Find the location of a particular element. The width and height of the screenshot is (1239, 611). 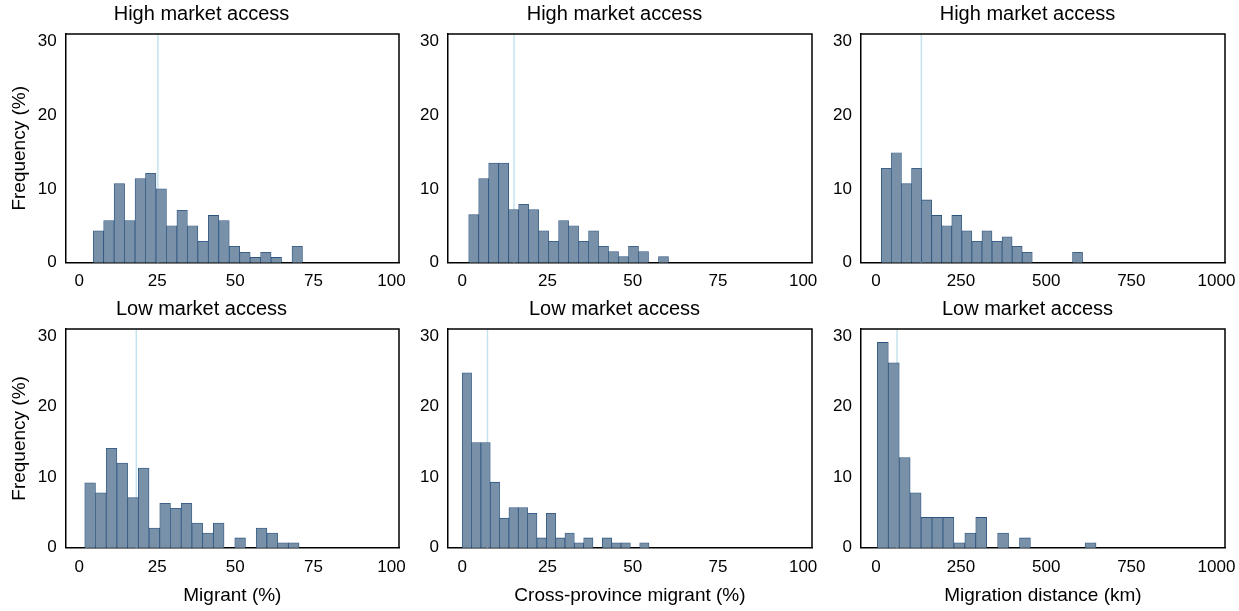

x-axis-title: Migration distance (km) is located at coordinates (1043, 594).